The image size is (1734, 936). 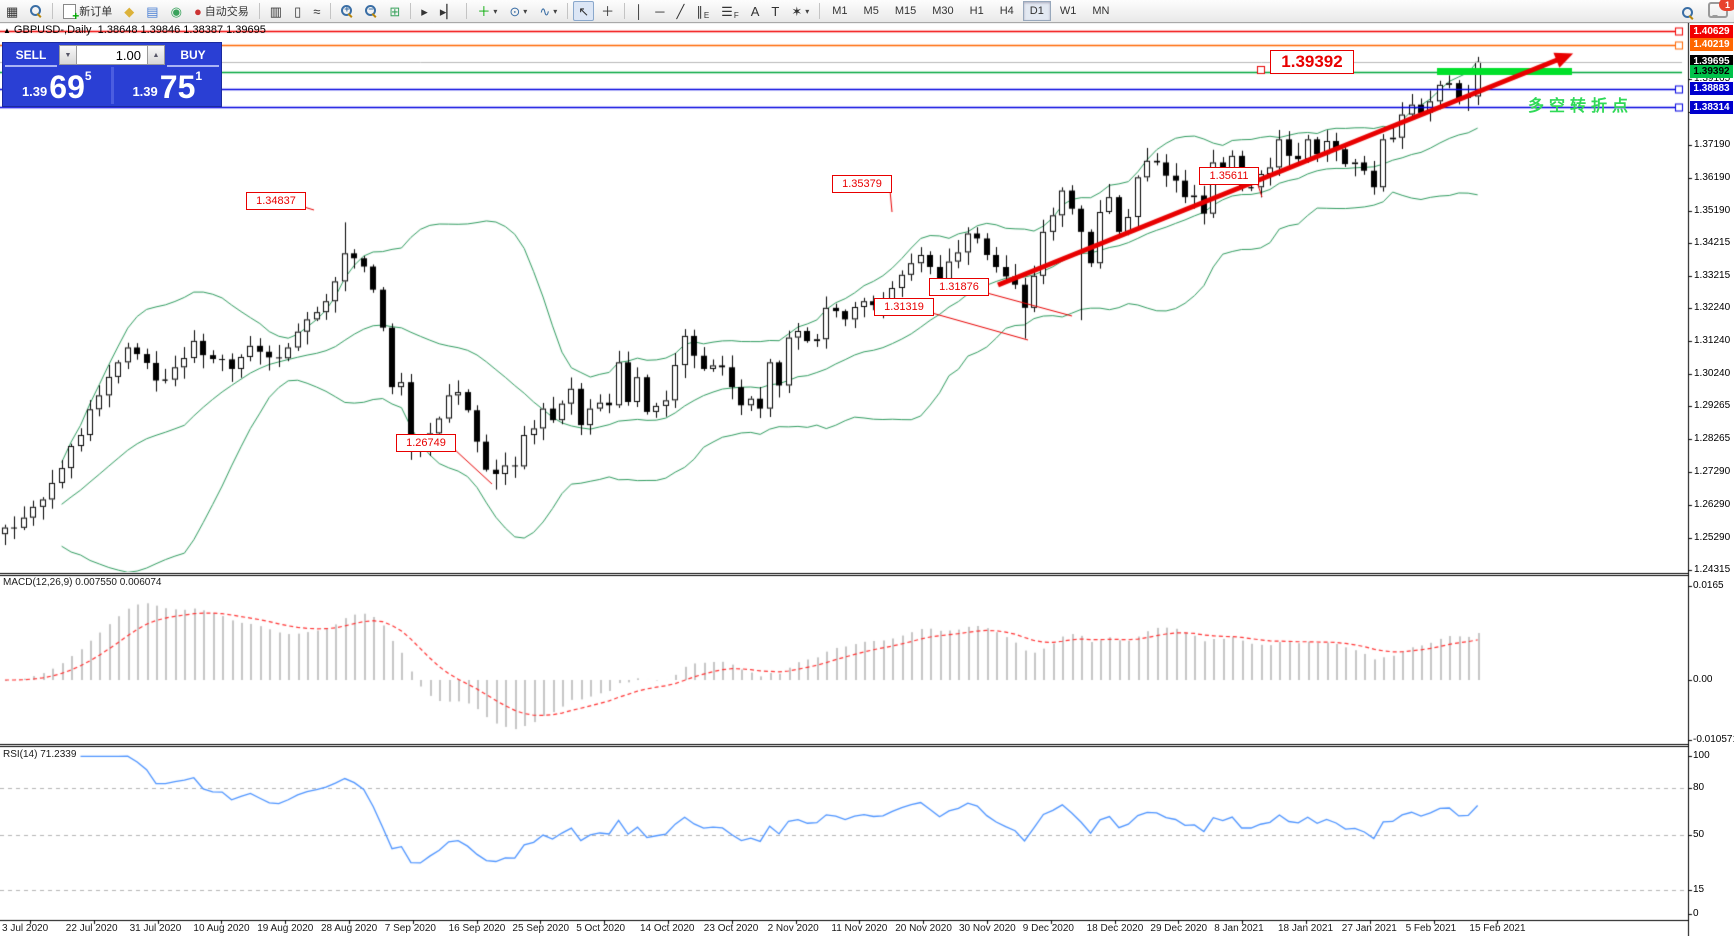 What do you see at coordinates (155, 928) in the screenshot?
I see `date-axis-label: 31 Jul 2020` at bounding box center [155, 928].